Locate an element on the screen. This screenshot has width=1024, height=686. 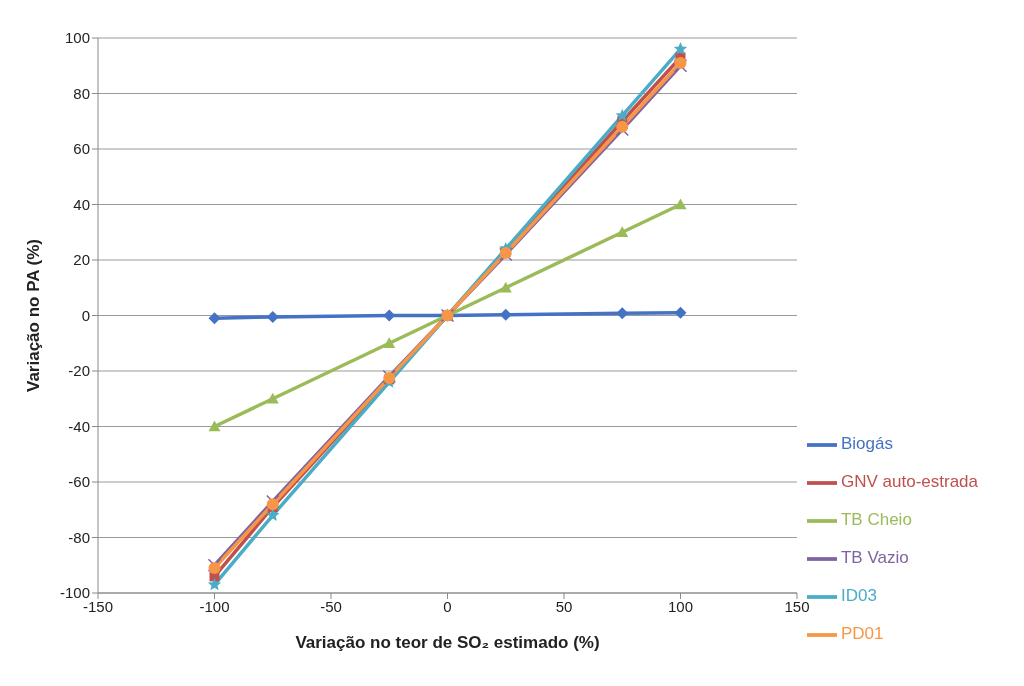
legend-label: TB Vazio is located at coordinates (874, 557).